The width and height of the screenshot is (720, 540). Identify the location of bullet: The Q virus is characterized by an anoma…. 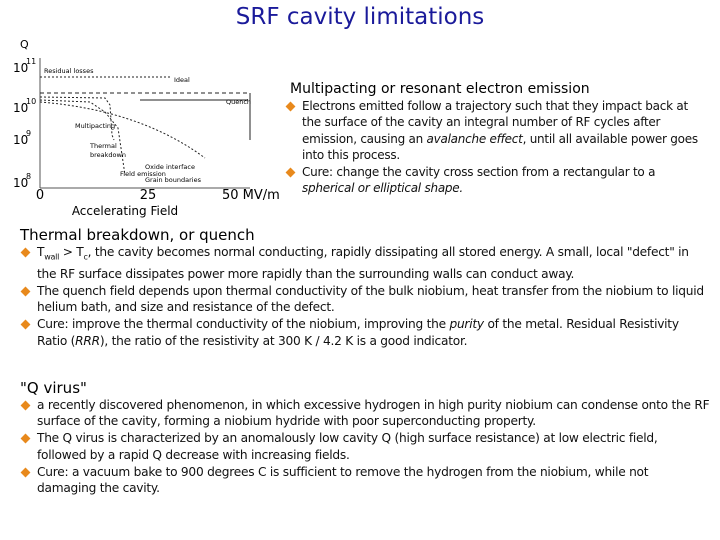
(365, 446).